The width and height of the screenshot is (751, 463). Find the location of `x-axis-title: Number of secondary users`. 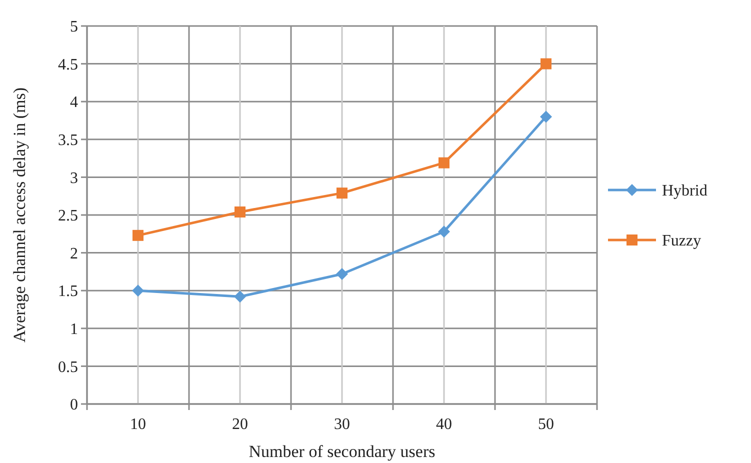

x-axis-title: Number of secondary users is located at coordinates (342, 451).